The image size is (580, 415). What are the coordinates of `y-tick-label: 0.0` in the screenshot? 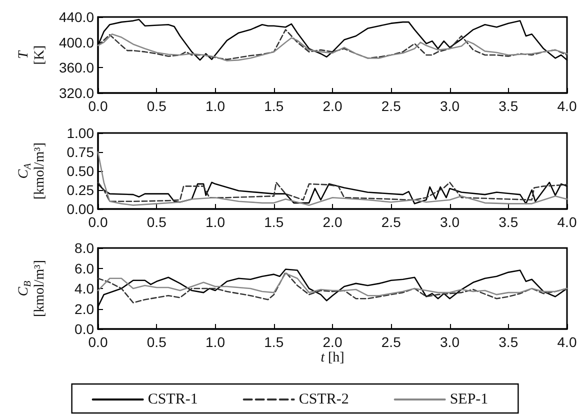 It's located at (84, 329).